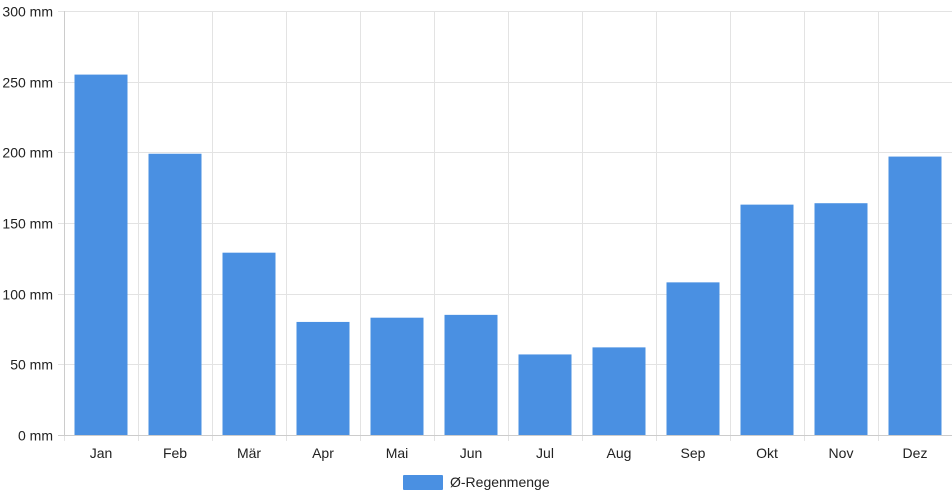  I want to click on y-tick-label: 200 mm, so click(27, 153).